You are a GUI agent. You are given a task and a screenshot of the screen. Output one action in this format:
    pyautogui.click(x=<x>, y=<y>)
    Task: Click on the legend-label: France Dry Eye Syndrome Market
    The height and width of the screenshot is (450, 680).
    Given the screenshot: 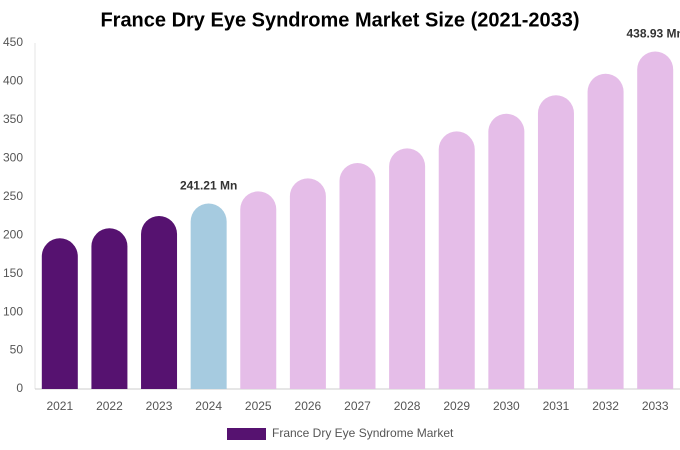 What is the action you would take?
    pyautogui.click(x=363, y=433)
    